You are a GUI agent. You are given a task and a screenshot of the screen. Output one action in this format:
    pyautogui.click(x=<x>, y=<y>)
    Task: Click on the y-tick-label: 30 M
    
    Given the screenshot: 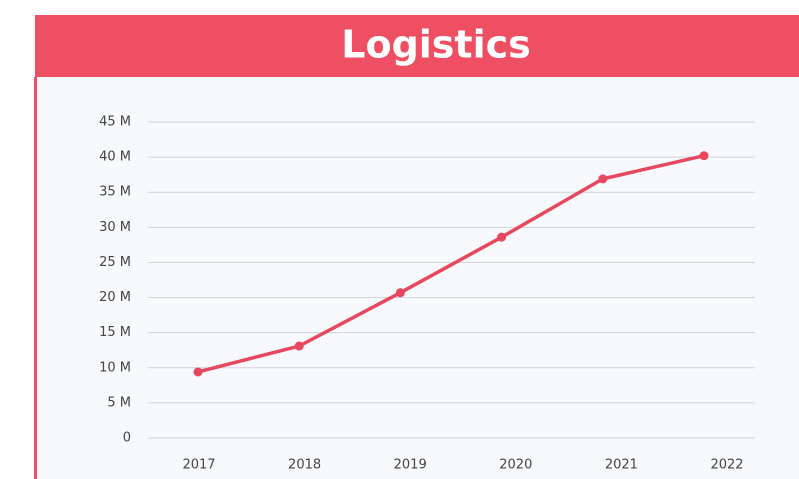 What is the action you would take?
    pyautogui.click(x=115, y=227)
    